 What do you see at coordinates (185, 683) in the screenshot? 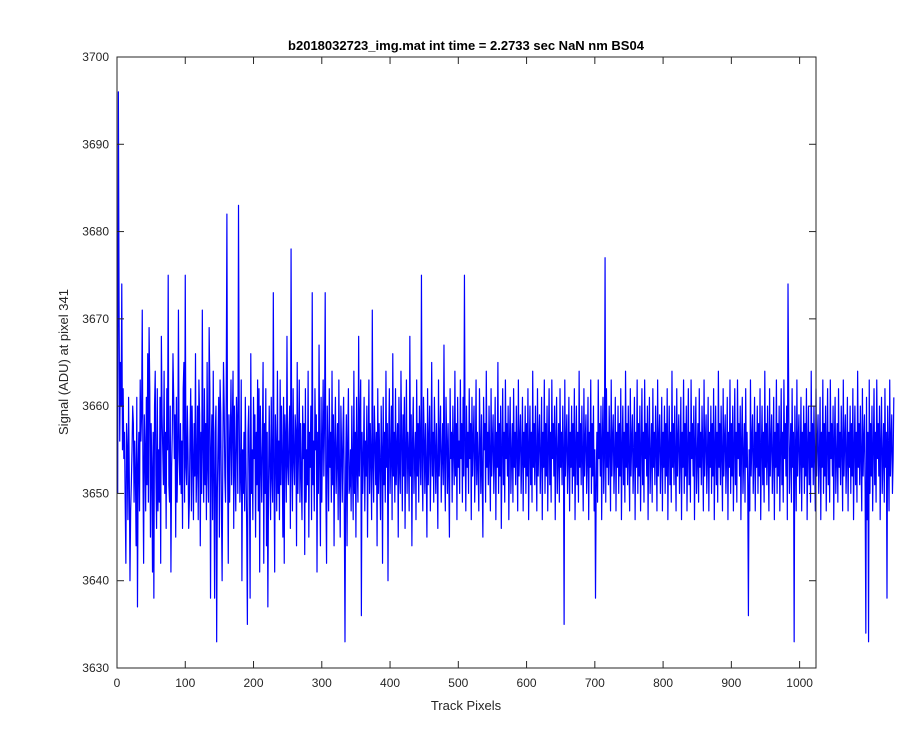
I see `x-tick-label: 100` at bounding box center [185, 683].